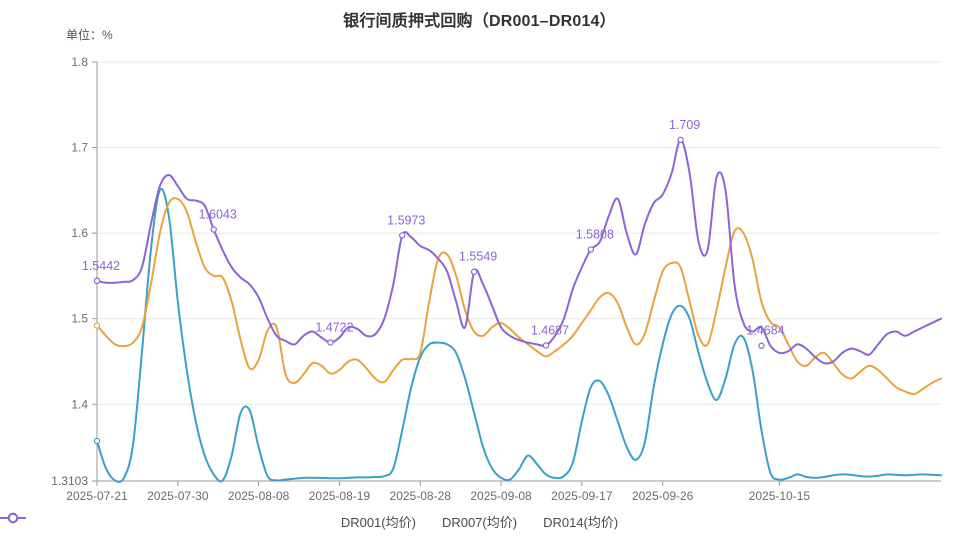  Describe the element at coordinates (79, 319) in the screenshot. I see `y-tick-label: 1.5` at that location.